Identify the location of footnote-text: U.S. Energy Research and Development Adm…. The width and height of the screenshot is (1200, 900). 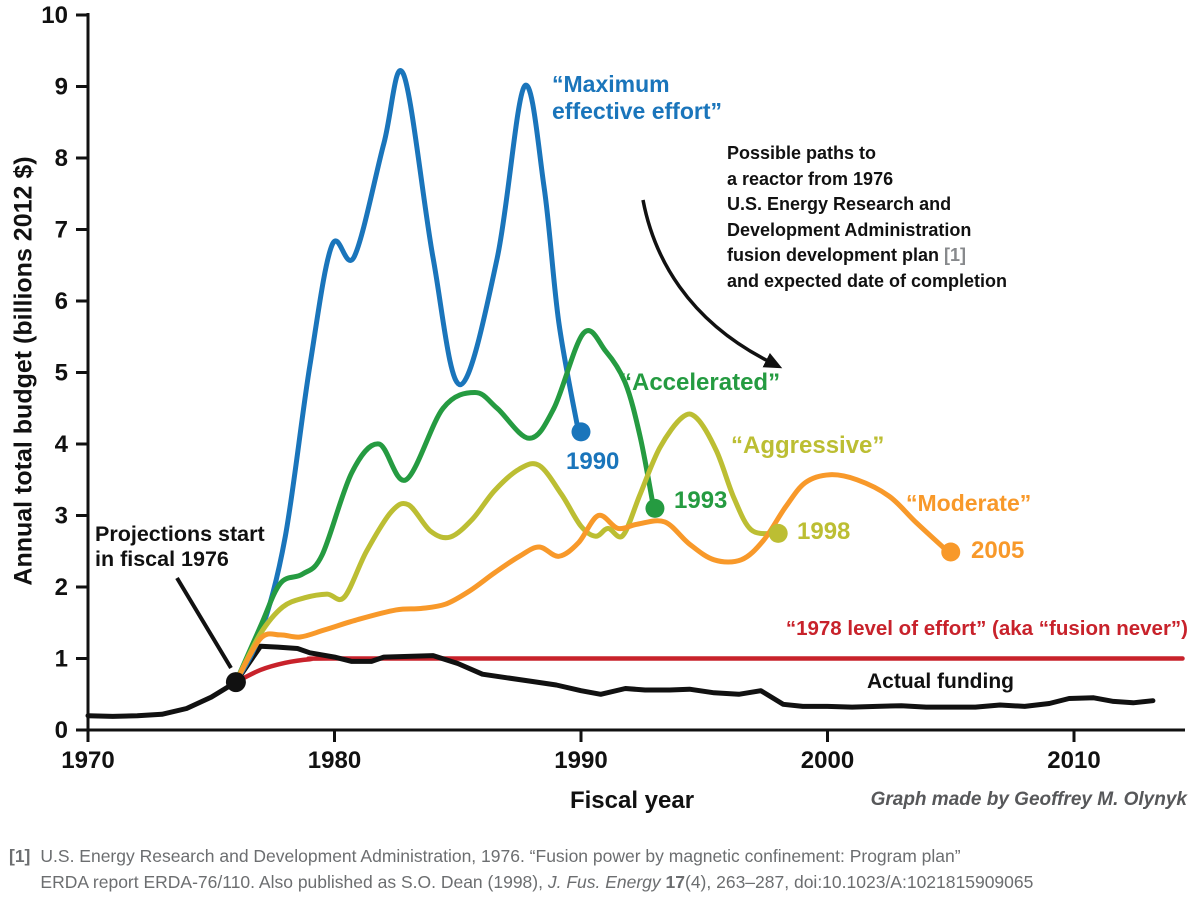
(536, 869).